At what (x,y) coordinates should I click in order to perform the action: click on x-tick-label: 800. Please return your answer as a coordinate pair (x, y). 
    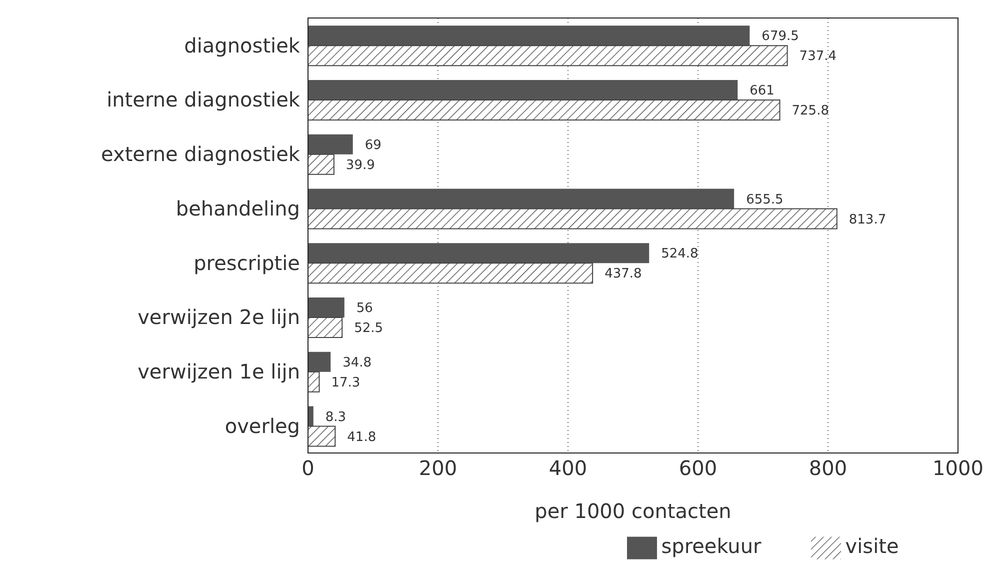
    Looking at the image, I should click on (828, 468).